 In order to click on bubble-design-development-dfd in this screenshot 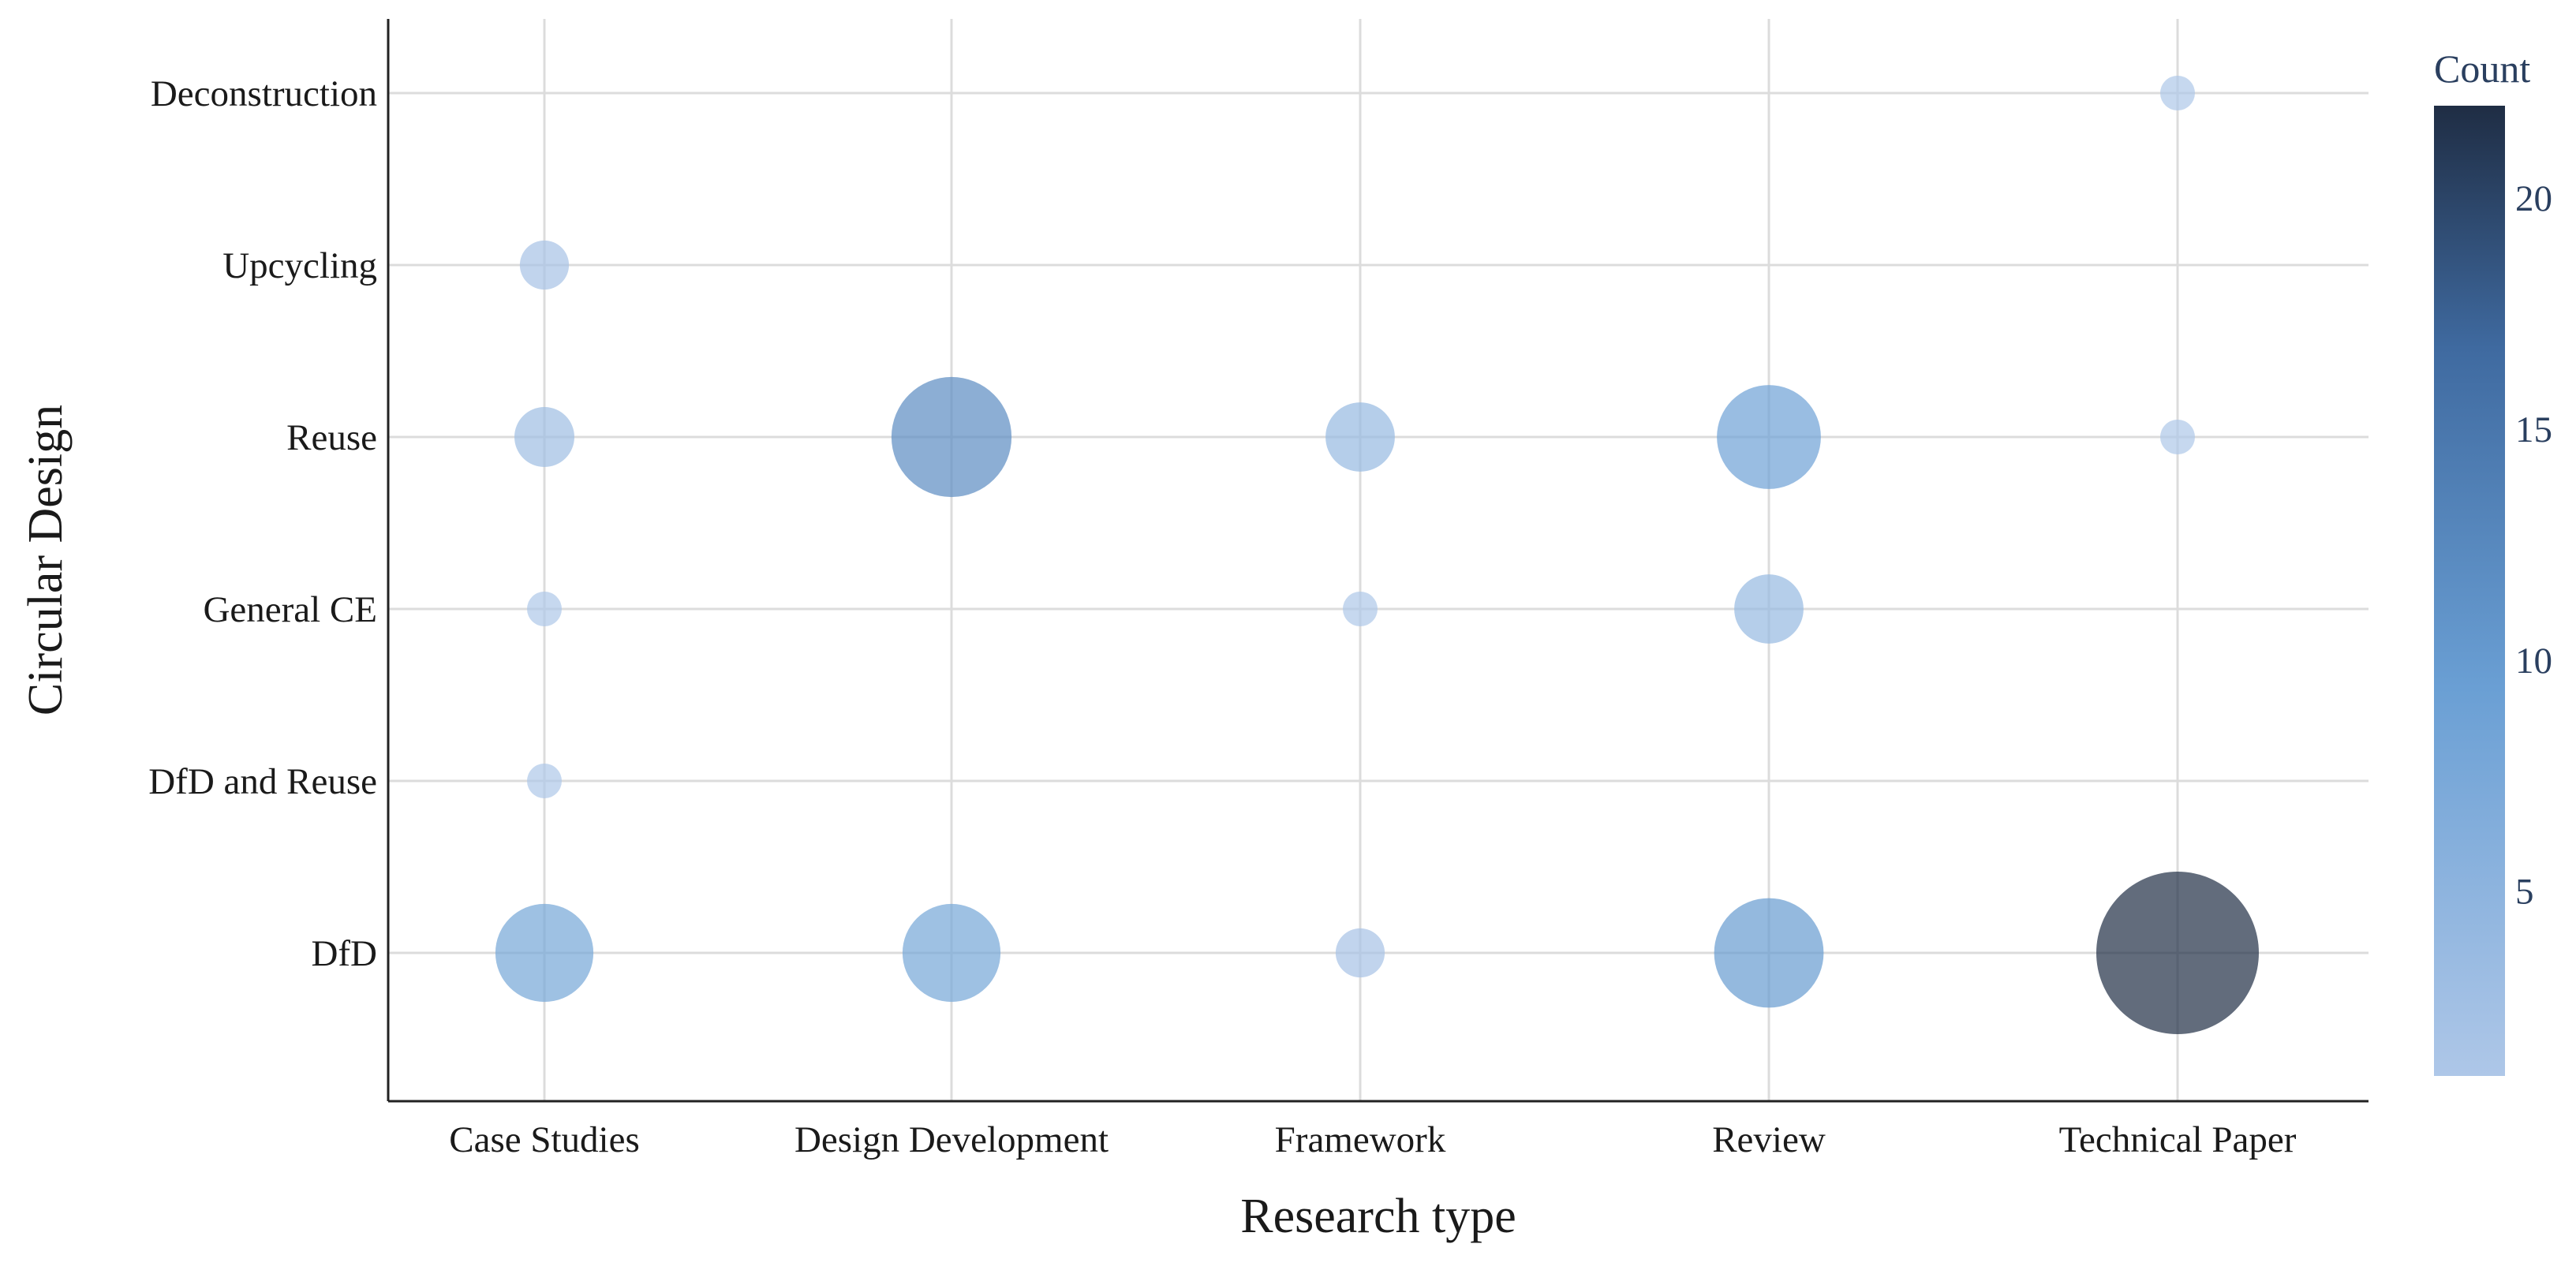, I will do `click(952, 953)`.